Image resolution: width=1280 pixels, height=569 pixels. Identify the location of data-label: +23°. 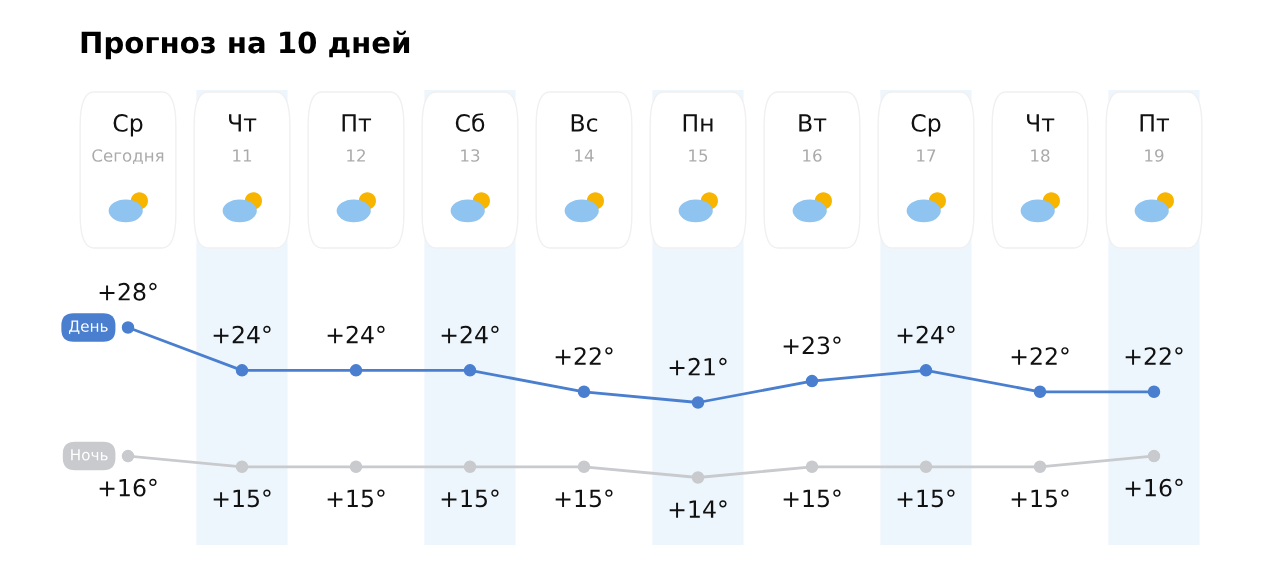
(812, 345).